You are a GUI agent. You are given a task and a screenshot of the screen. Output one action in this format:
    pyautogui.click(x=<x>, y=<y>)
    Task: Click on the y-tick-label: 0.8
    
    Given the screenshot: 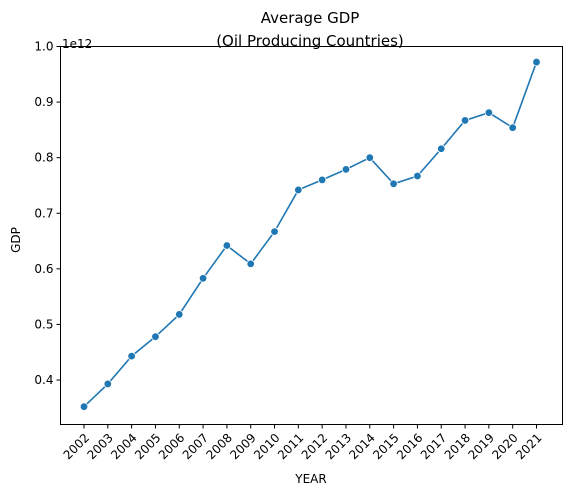 What is the action you would take?
    pyautogui.click(x=43, y=158)
    